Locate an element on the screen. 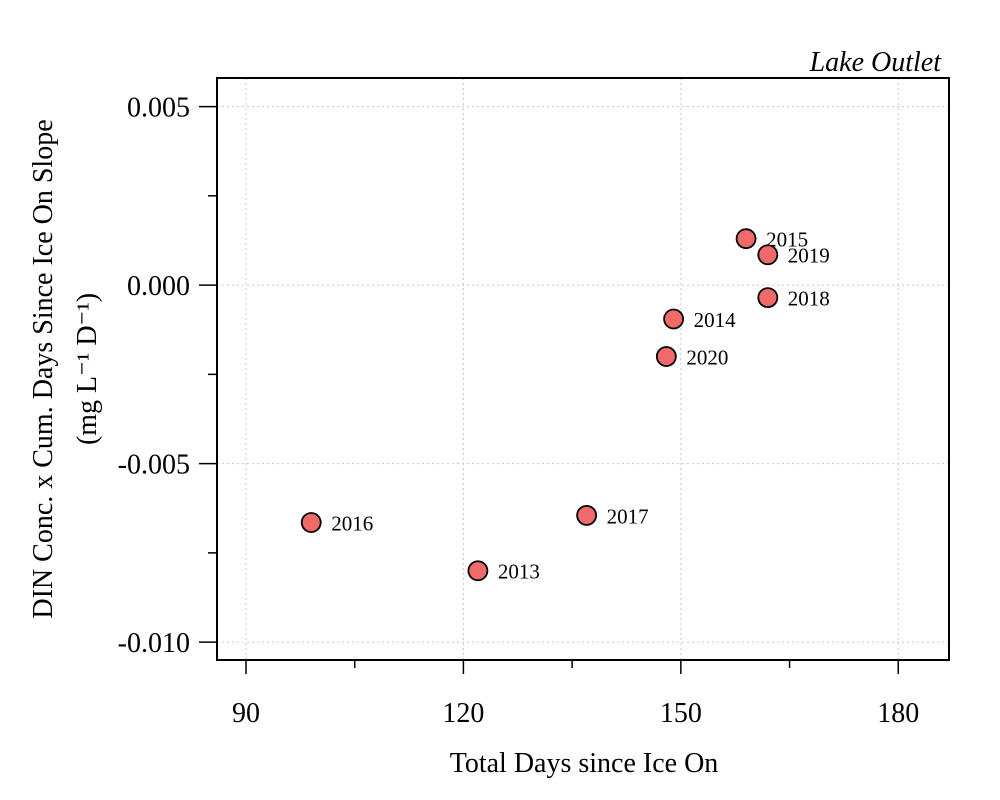 The width and height of the screenshot is (1000, 800). point-label-2013: 2013 is located at coordinates (519, 572).